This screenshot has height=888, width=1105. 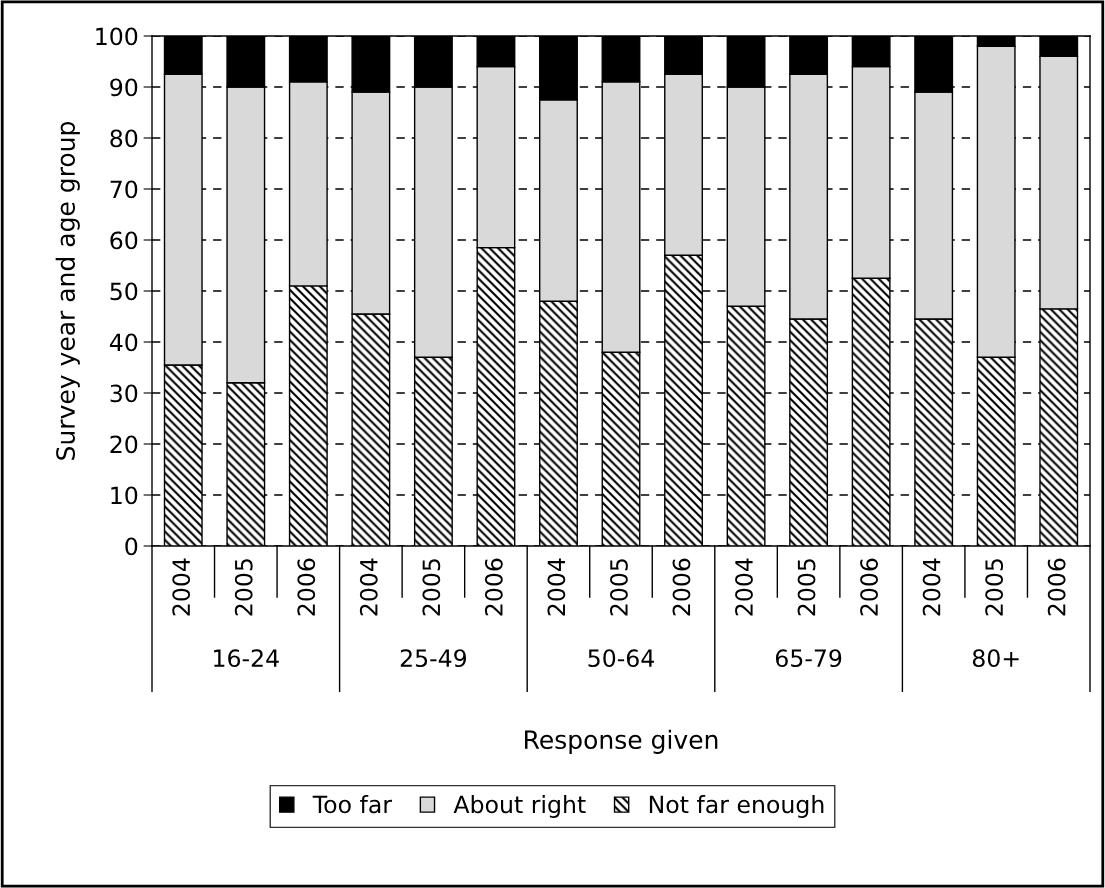 I want to click on x-axis-title: Response given, so click(x=621, y=741).